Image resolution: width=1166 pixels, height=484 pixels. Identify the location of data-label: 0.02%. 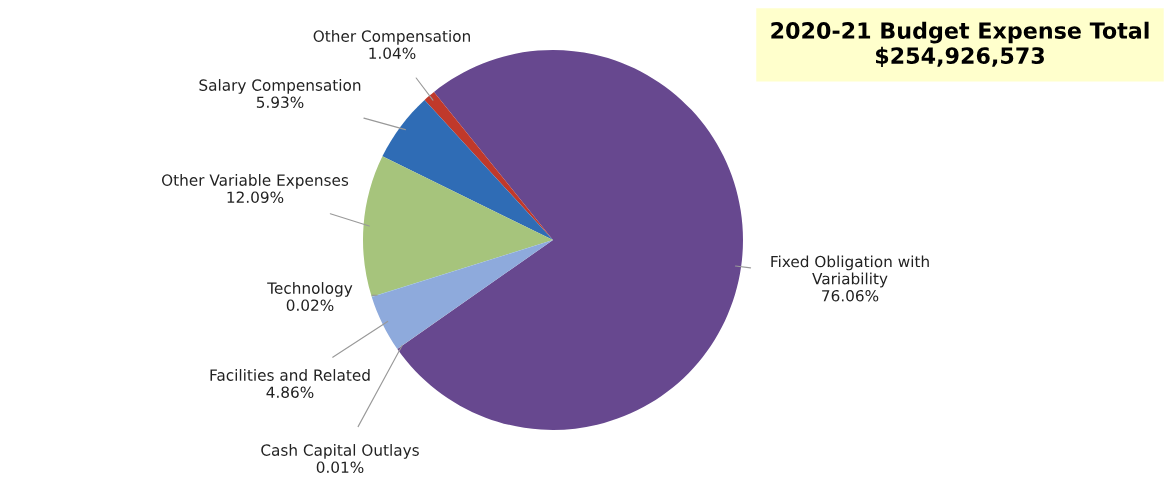
(310, 305).